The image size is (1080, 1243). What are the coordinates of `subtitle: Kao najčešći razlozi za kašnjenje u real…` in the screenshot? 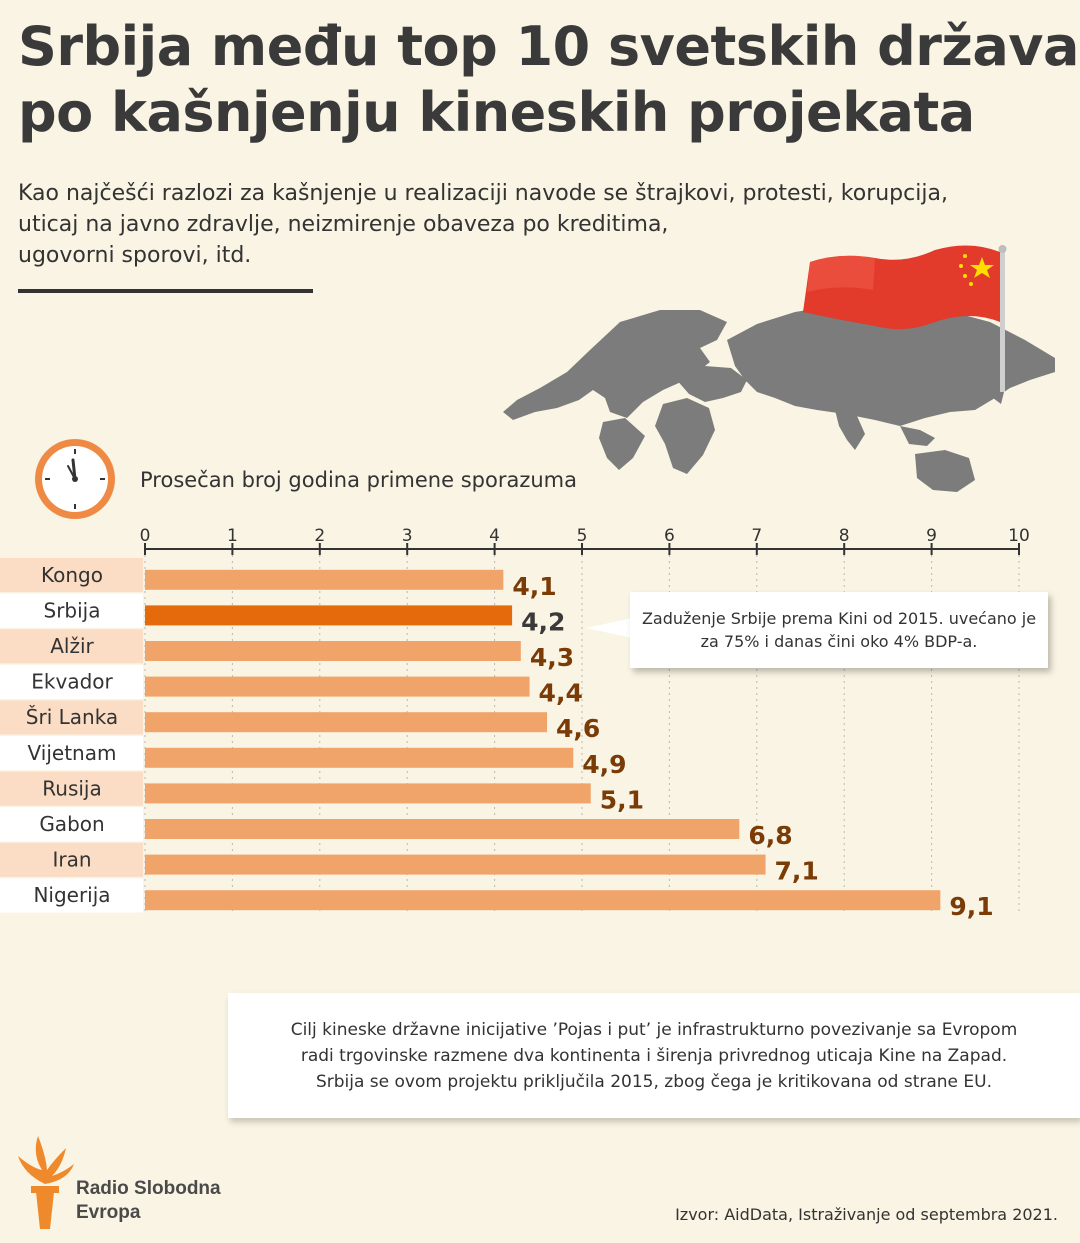 It's located at (518, 224).